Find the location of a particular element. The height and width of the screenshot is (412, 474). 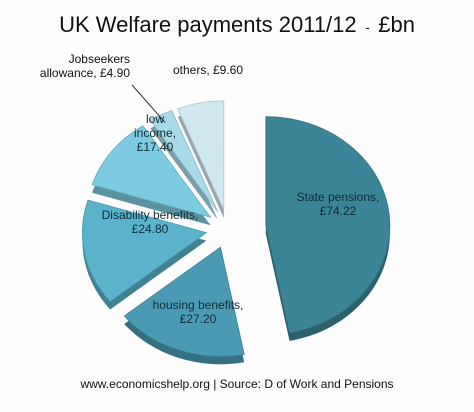

slice-label: State pensions, £74.22 is located at coordinates (338, 204).